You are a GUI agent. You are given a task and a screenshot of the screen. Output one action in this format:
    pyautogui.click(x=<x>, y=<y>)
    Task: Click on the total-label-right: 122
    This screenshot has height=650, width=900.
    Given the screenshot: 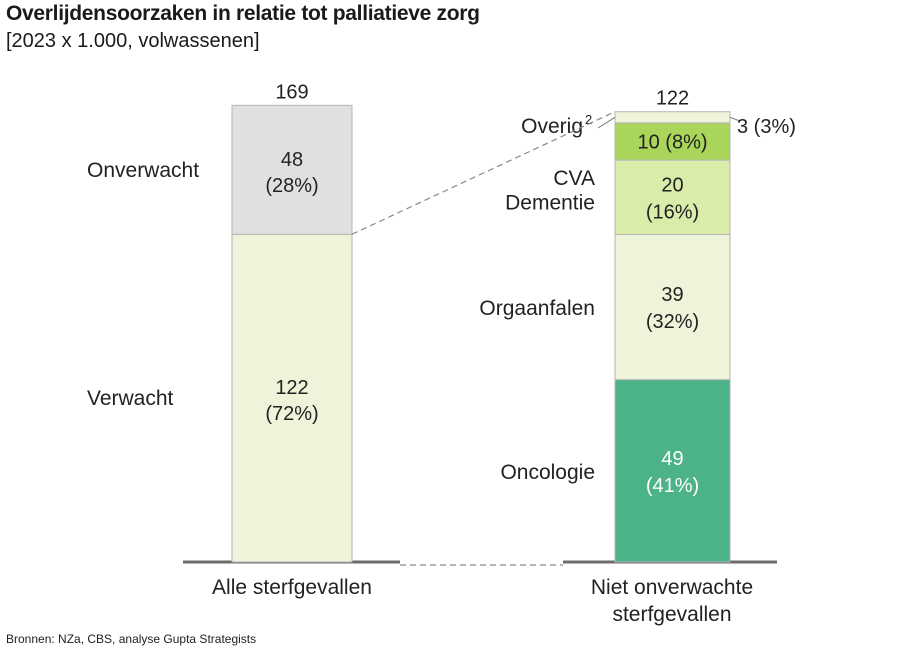 What is the action you would take?
    pyautogui.click(x=672, y=99)
    